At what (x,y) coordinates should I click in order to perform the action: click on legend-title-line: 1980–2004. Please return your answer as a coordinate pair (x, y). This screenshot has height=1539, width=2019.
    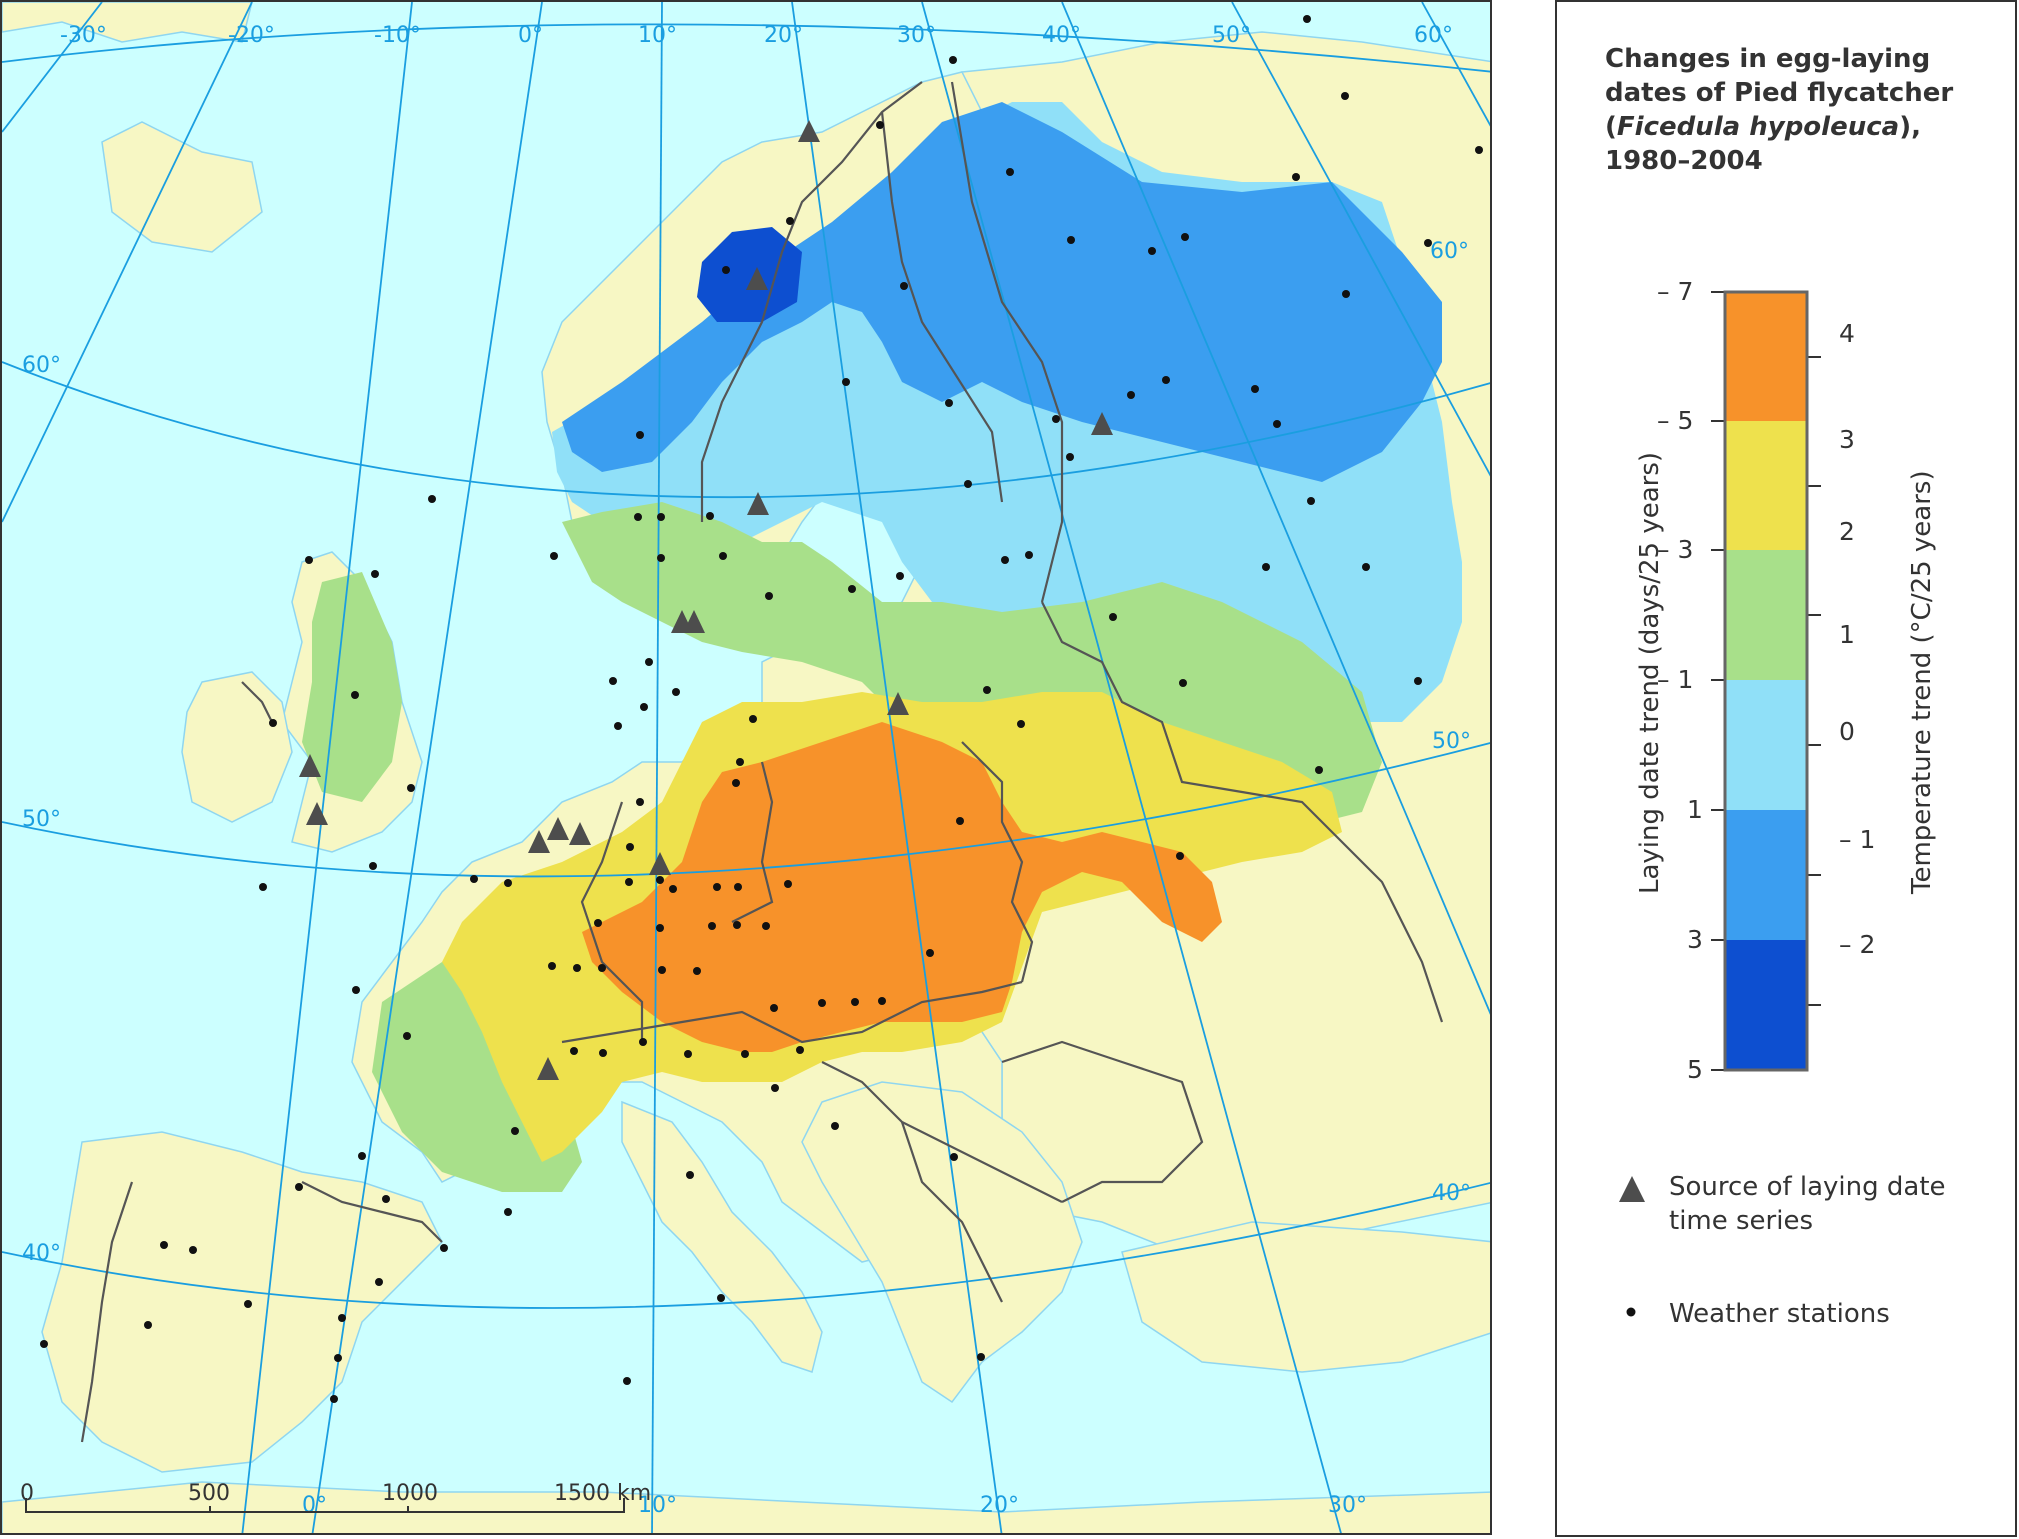
    Looking at the image, I should click on (1684, 161).